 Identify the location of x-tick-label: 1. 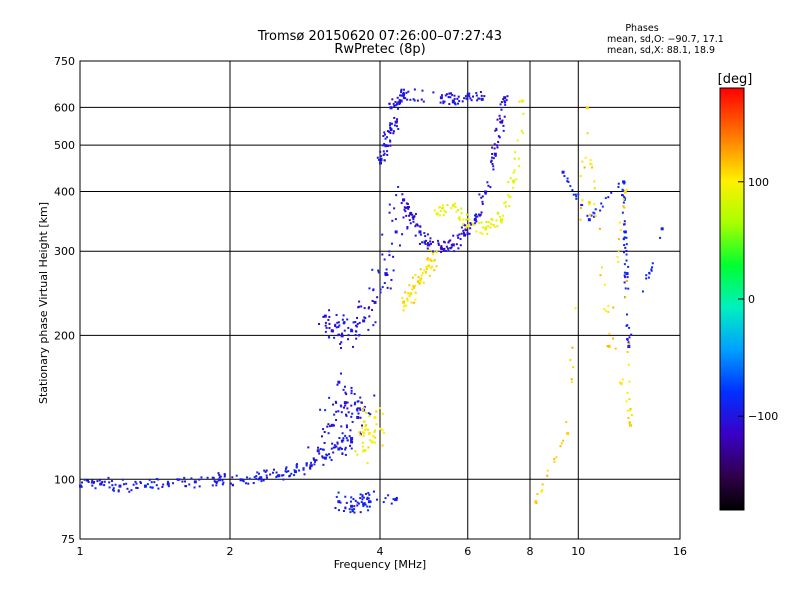
(80, 551).